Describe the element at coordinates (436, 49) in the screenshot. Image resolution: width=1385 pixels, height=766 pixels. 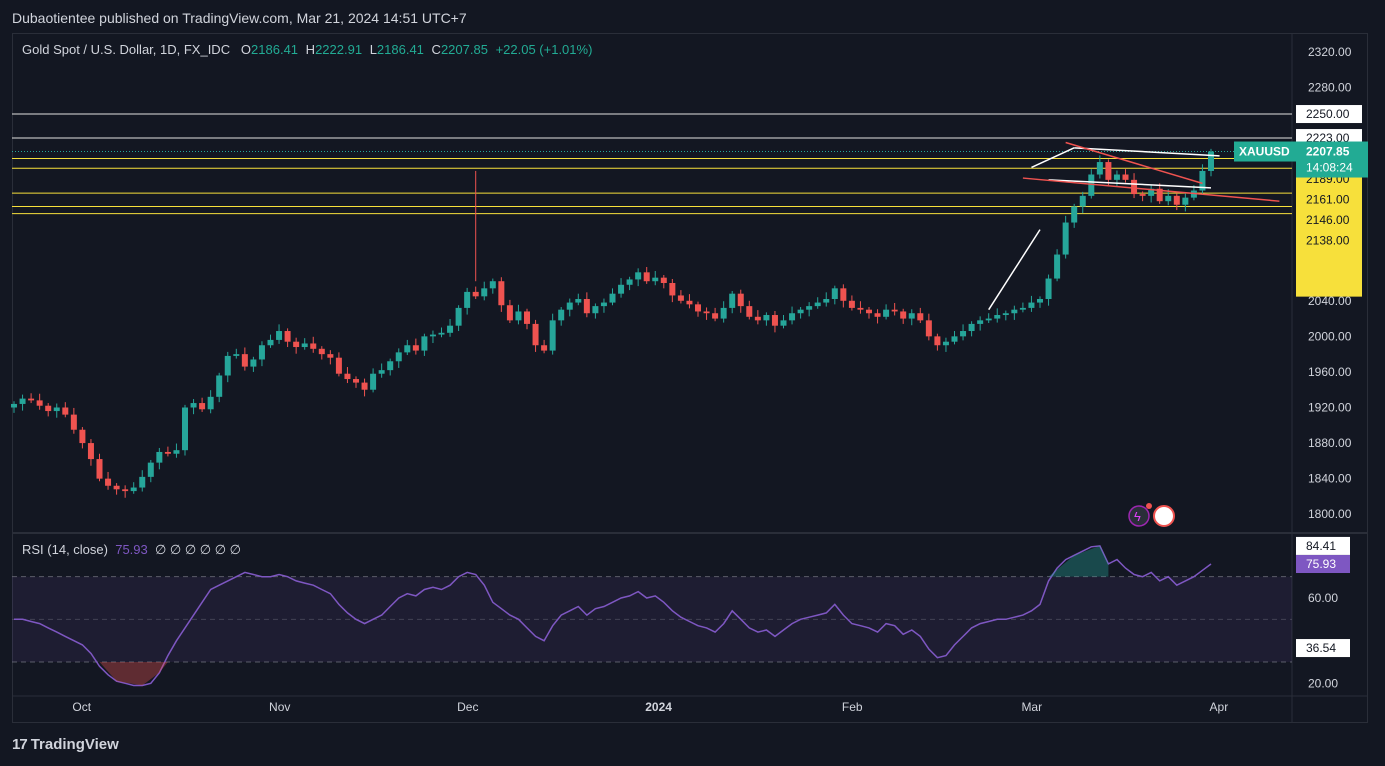
I see `close-label: C` at that location.